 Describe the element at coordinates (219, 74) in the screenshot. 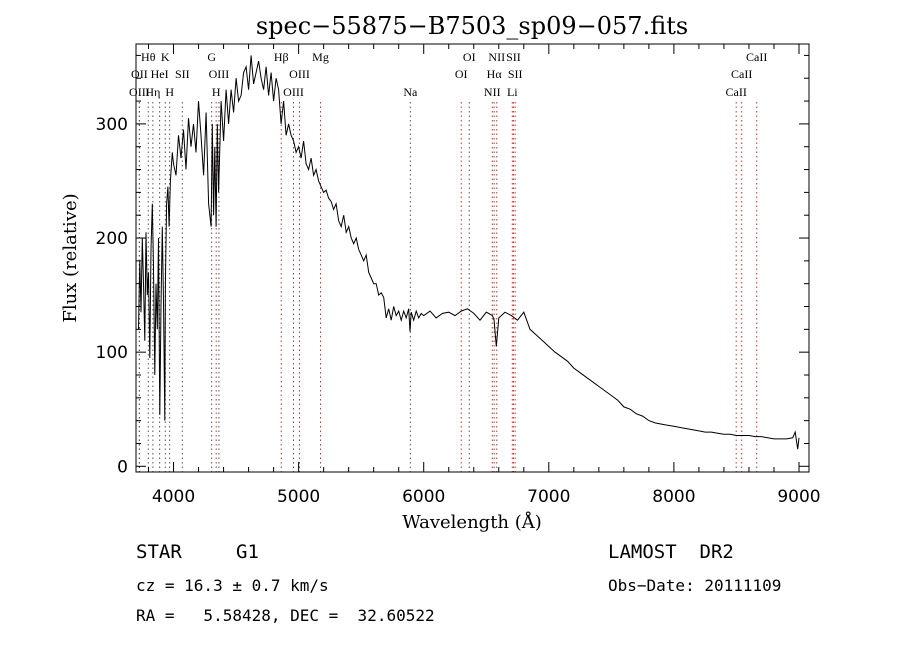

I see `line-label-9: OIII` at that location.